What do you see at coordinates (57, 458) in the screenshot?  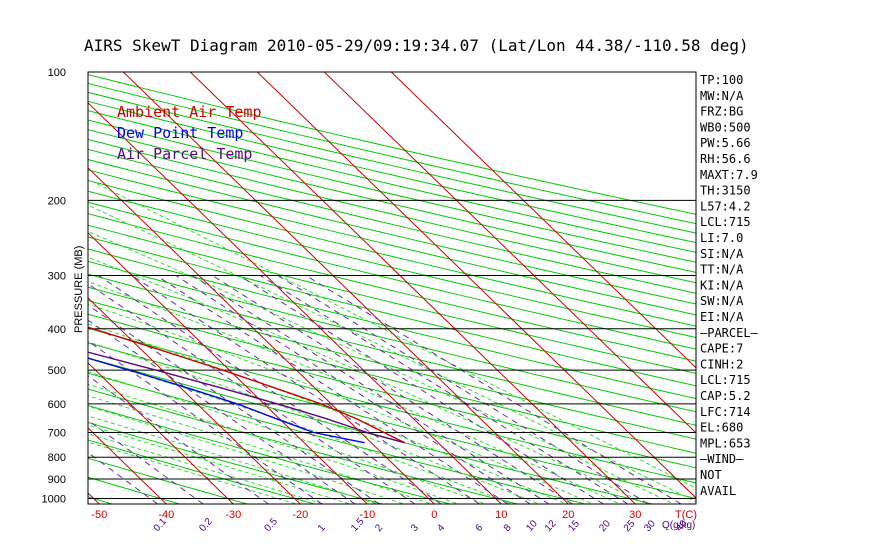 I see `pressure-tick-label: 800` at bounding box center [57, 458].